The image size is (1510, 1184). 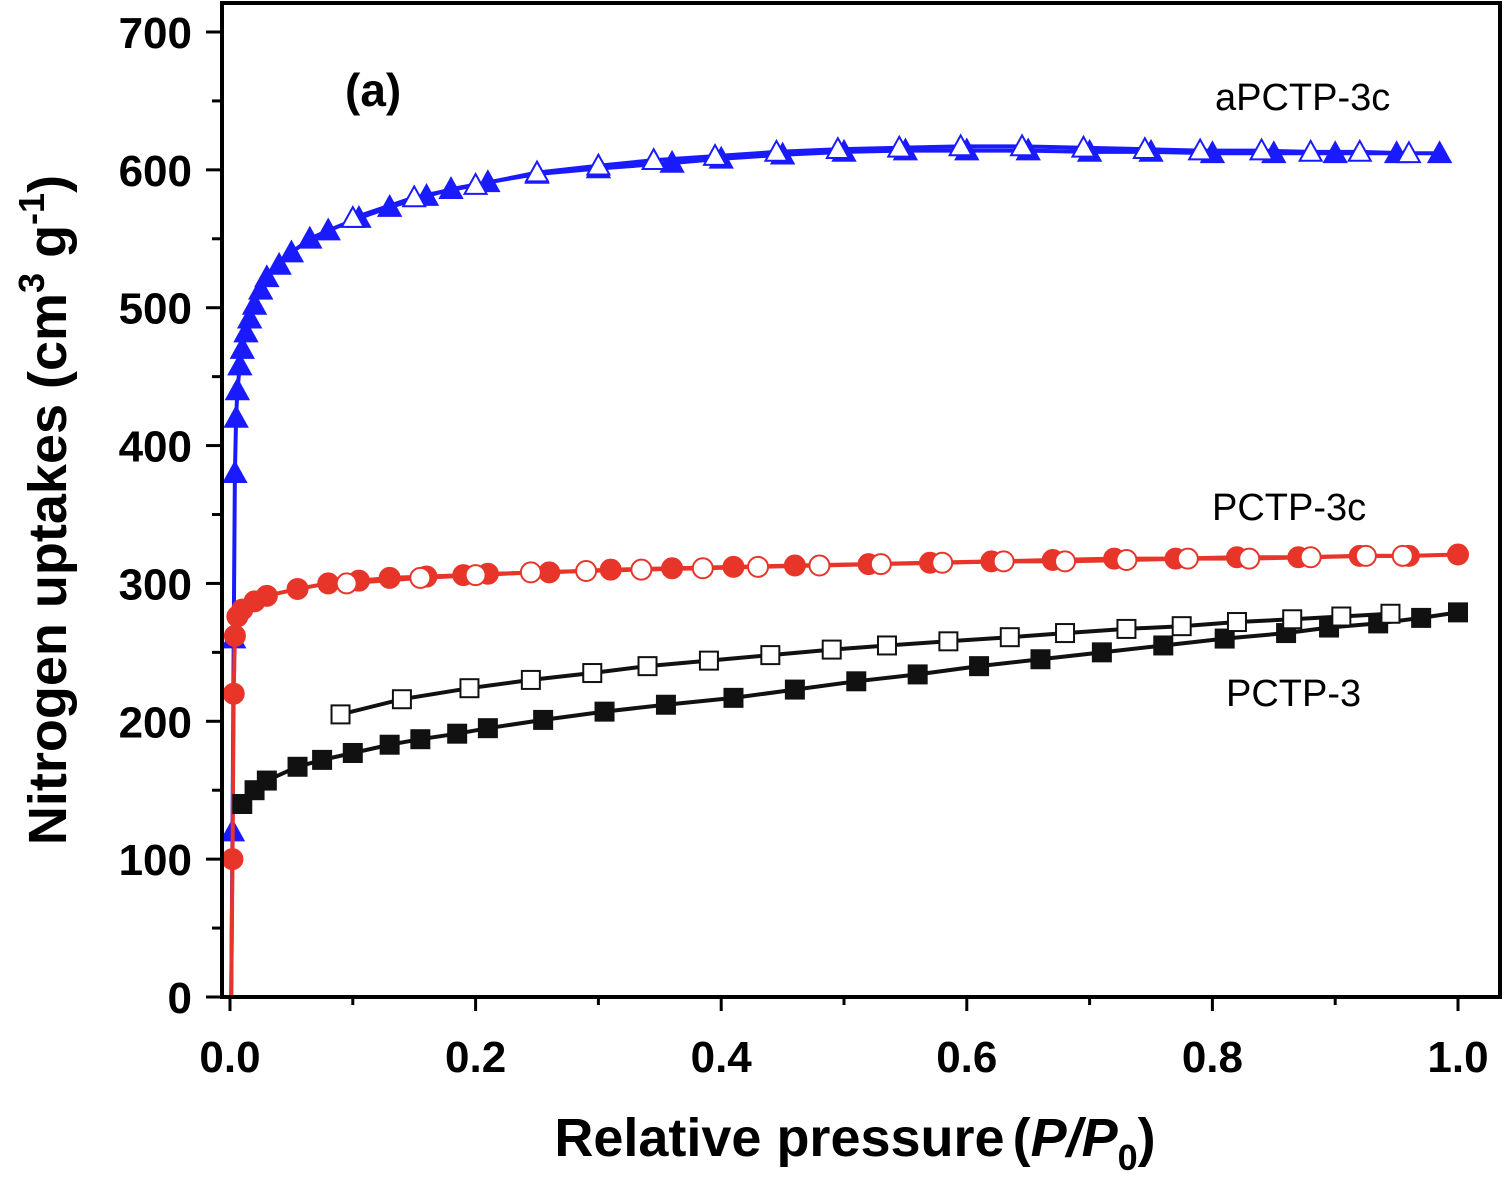 I want to click on y-tick-label: 100, so click(x=155, y=860).